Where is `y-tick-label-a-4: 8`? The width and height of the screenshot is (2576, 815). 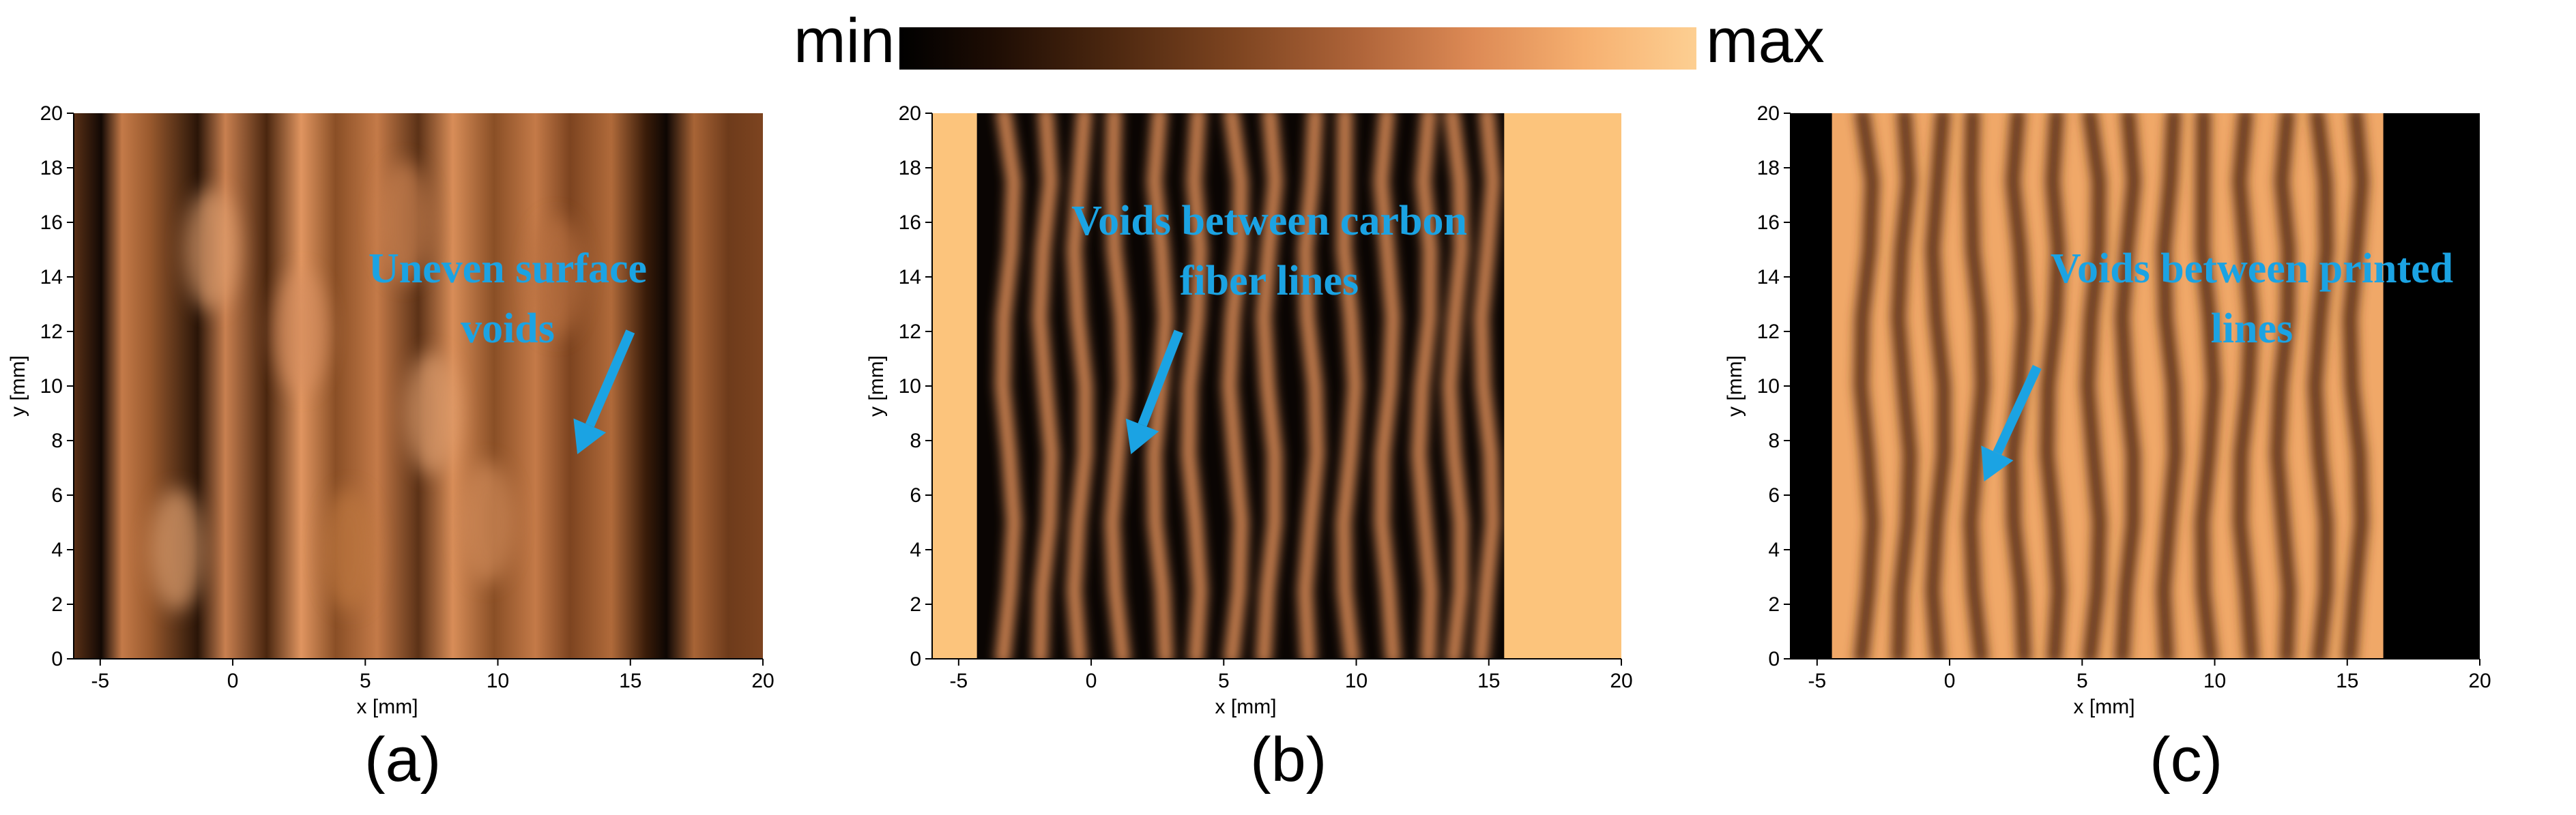 y-tick-label-a-4: 8 is located at coordinates (57, 441).